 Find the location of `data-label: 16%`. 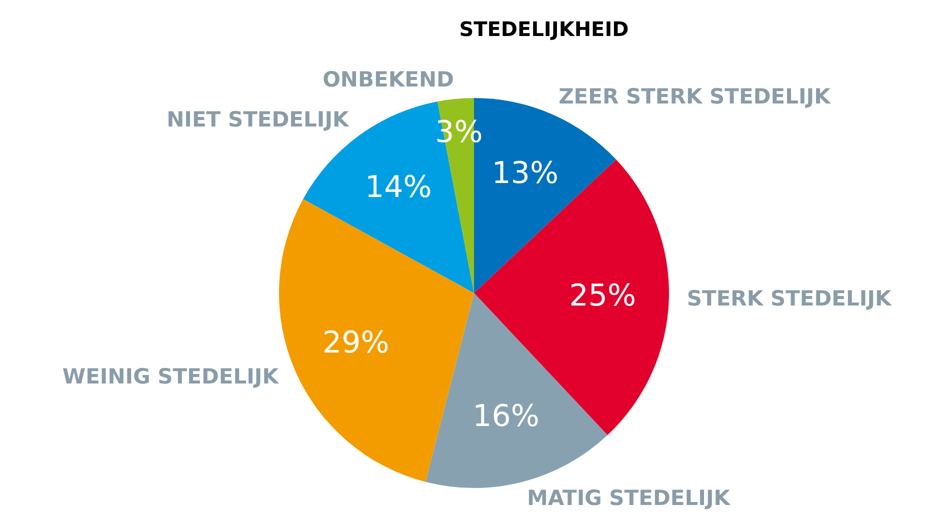

data-label: 16% is located at coordinates (506, 416).